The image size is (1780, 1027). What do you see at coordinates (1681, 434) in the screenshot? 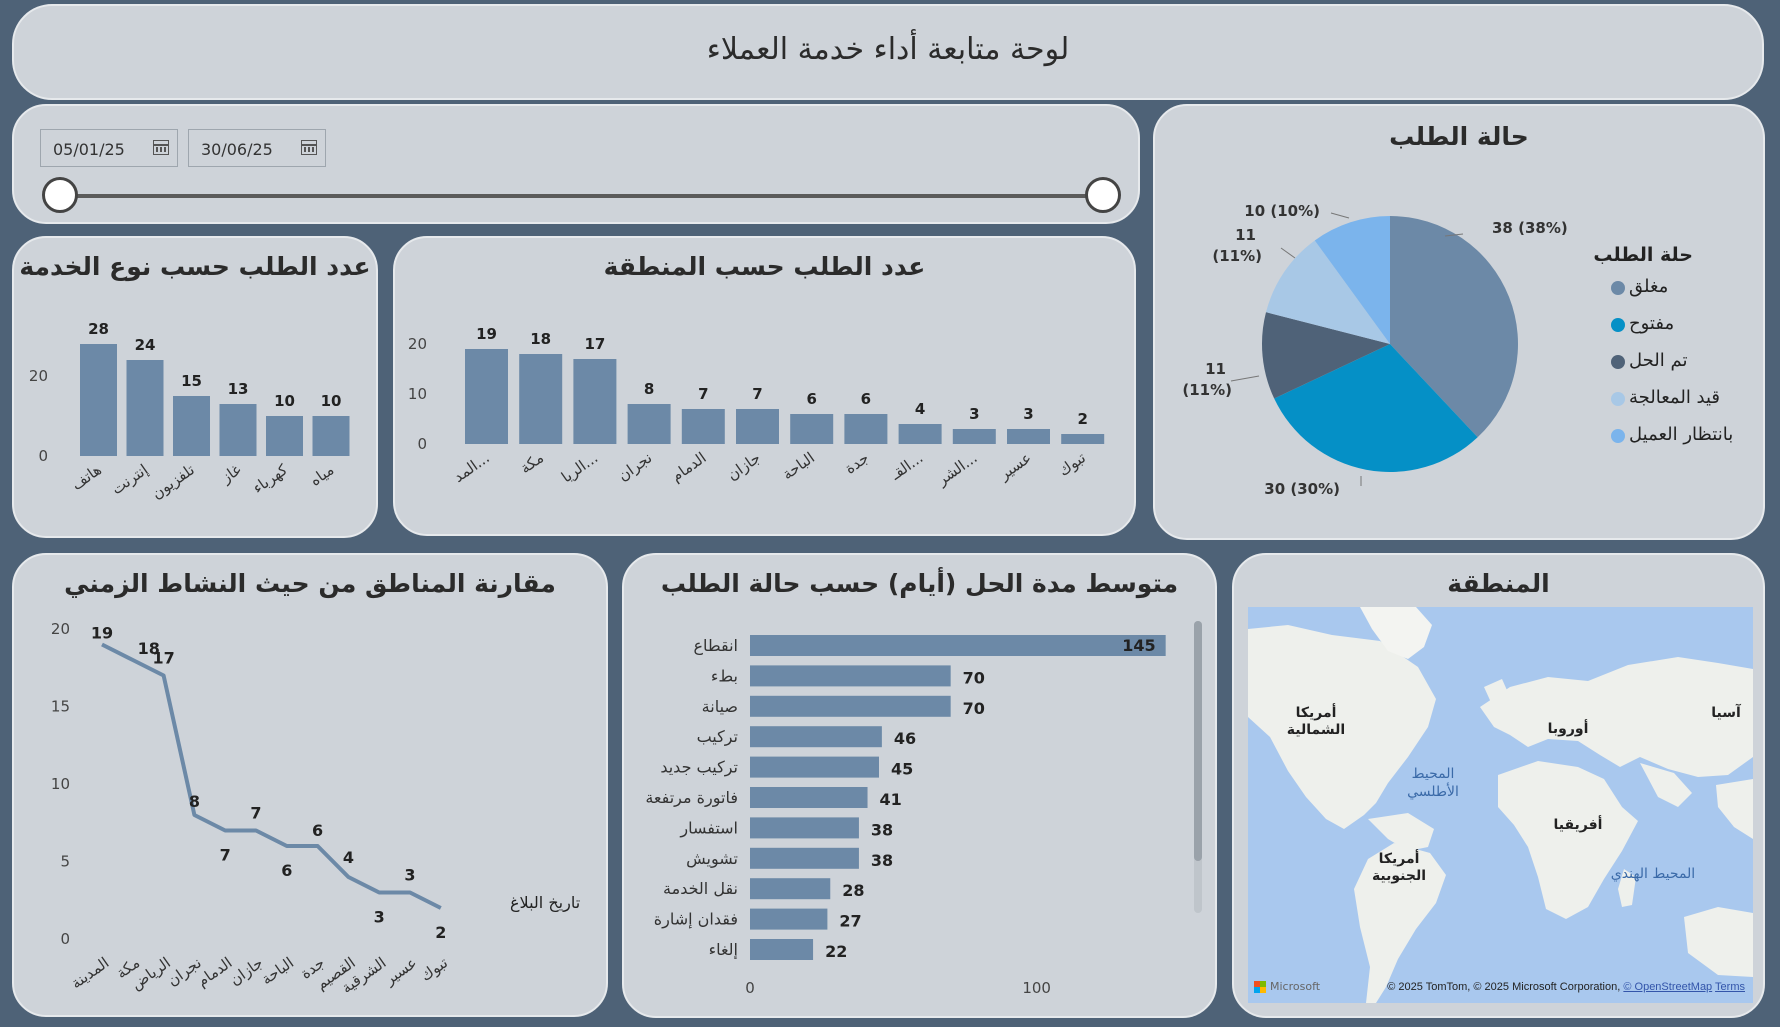
I see `legend-label: بانتظار العميل` at bounding box center [1681, 434].